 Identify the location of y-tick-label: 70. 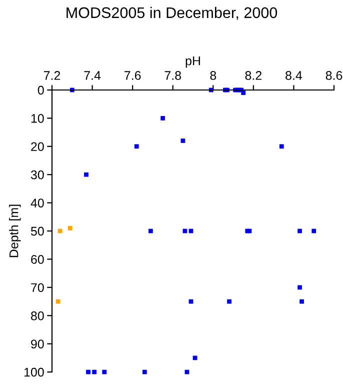
(37, 287).